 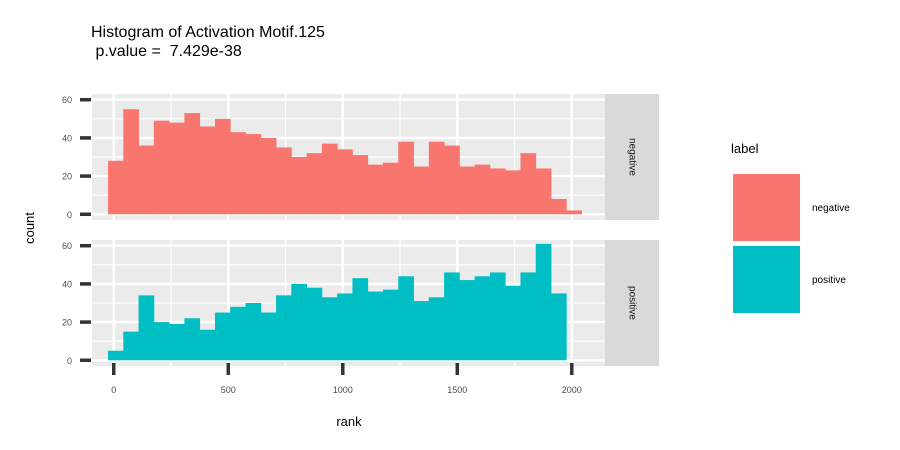 What do you see at coordinates (166, 51) in the screenshot?
I see `chart-subtitle: p.value = 7.429e-38` at bounding box center [166, 51].